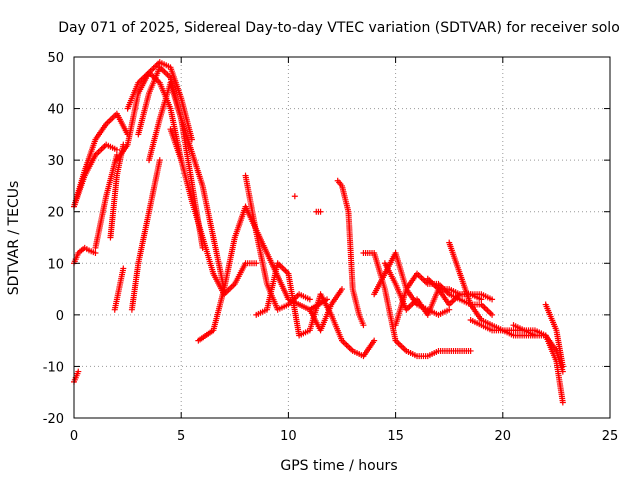 The height and width of the screenshot is (480, 640). What do you see at coordinates (181, 436) in the screenshot?
I see `x-tick-label: 5` at bounding box center [181, 436].